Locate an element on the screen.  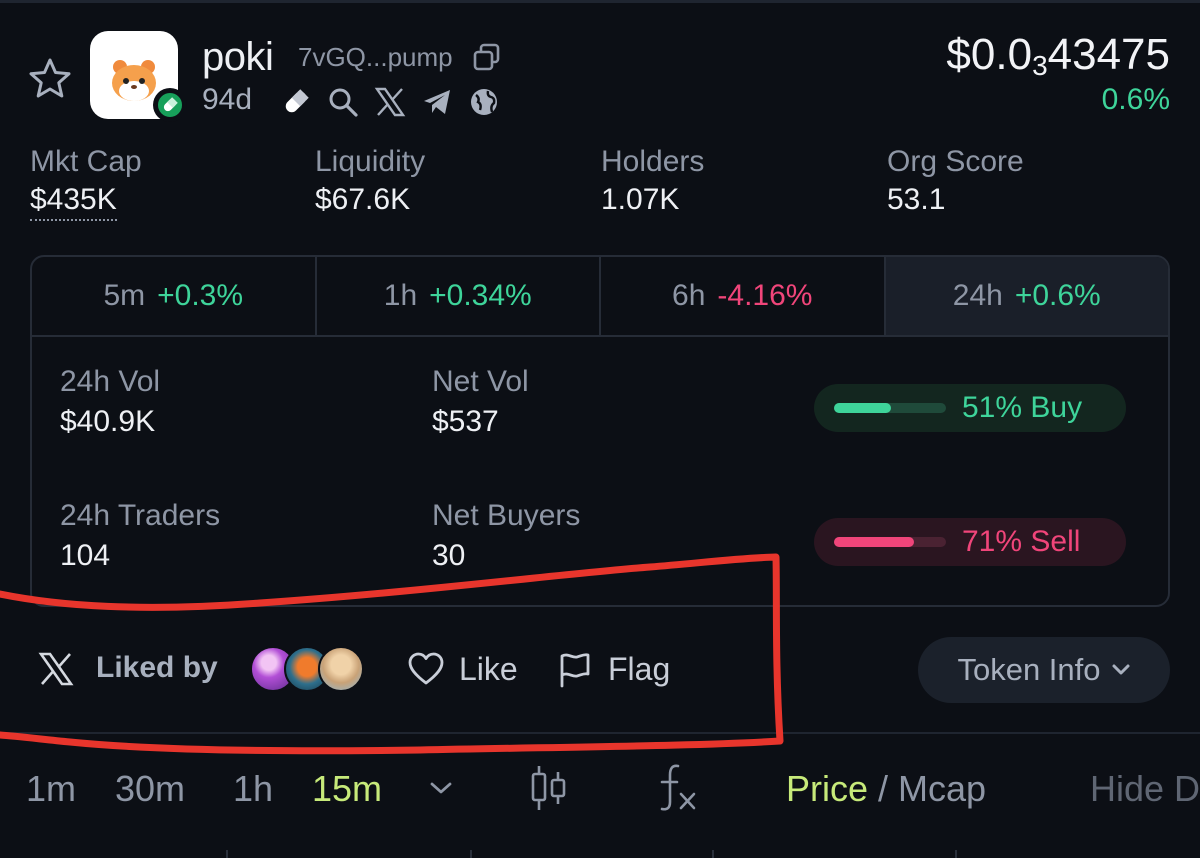
tab-change: +0.34% is located at coordinates (480, 295).